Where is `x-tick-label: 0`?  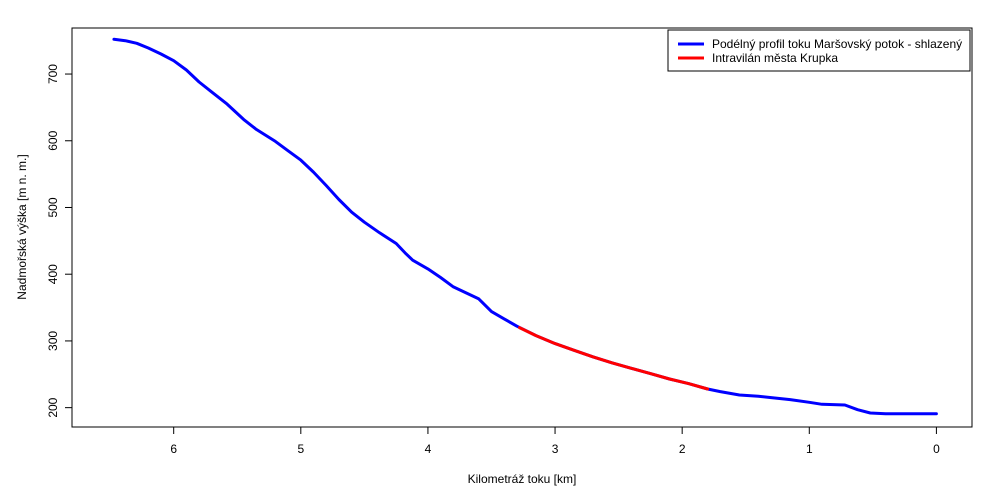
x-tick-label: 0 is located at coordinates (936, 449).